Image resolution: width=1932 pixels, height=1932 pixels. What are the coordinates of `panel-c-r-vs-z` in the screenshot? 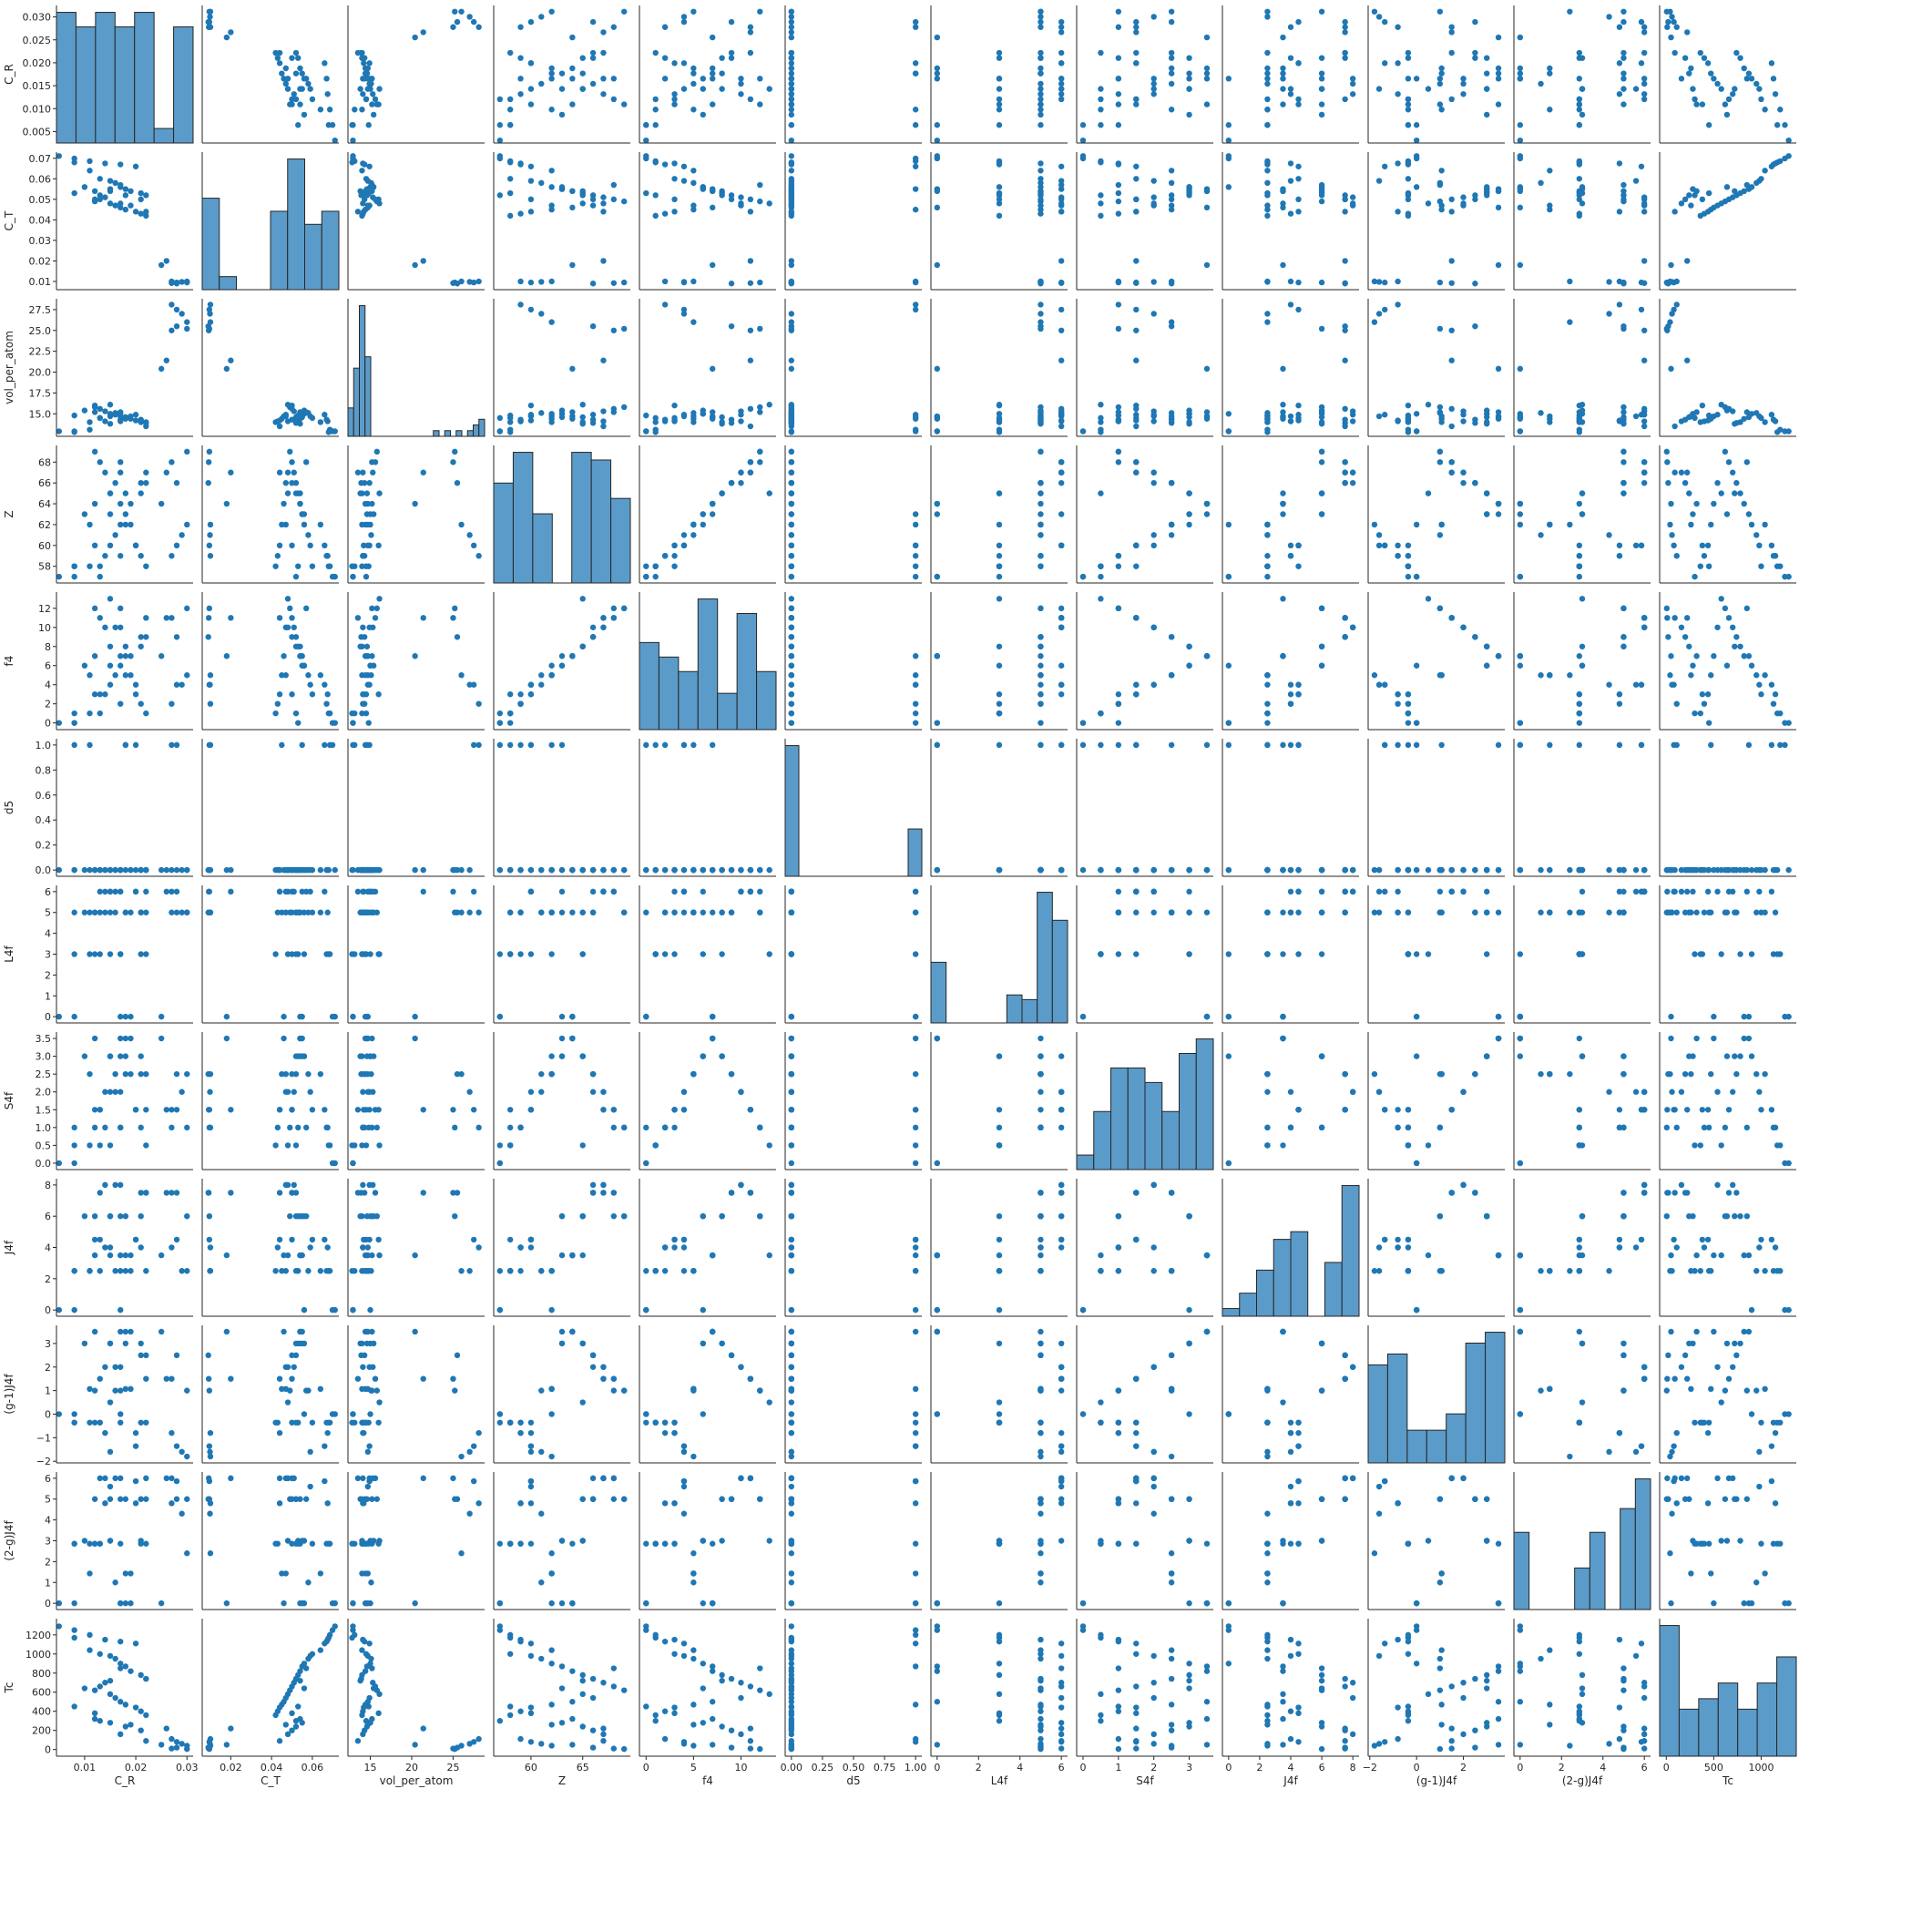 It's located at (561, 75).